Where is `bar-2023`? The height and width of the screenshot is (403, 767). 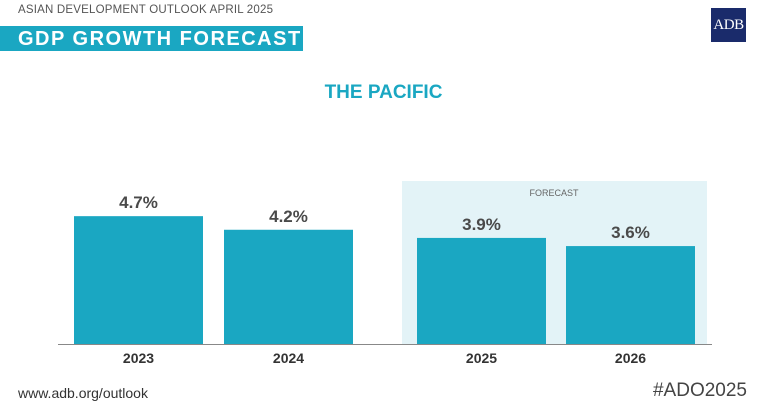 bar-2023 is located at coordinates (138, 280).